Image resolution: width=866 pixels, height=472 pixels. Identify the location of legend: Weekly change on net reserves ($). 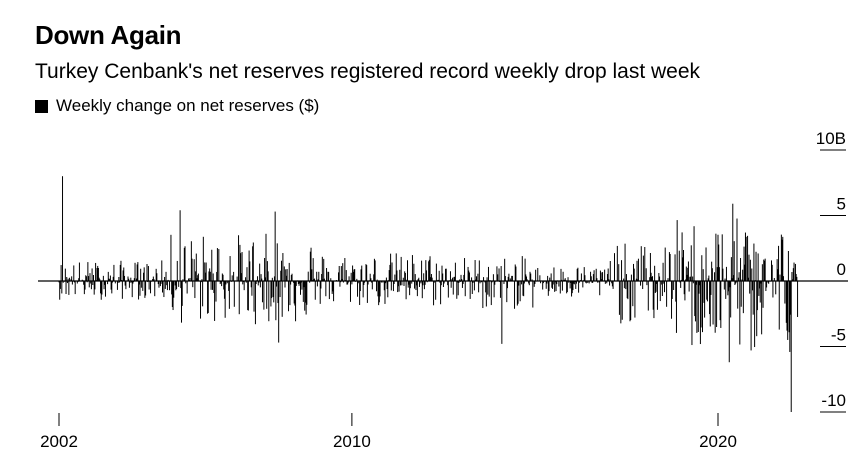
(177, 106).